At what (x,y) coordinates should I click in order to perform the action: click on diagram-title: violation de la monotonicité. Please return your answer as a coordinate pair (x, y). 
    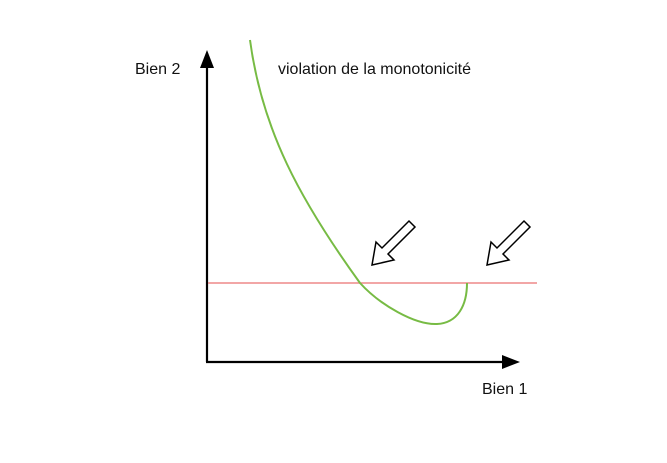
    Looking at the image, I should click on (375, 69).